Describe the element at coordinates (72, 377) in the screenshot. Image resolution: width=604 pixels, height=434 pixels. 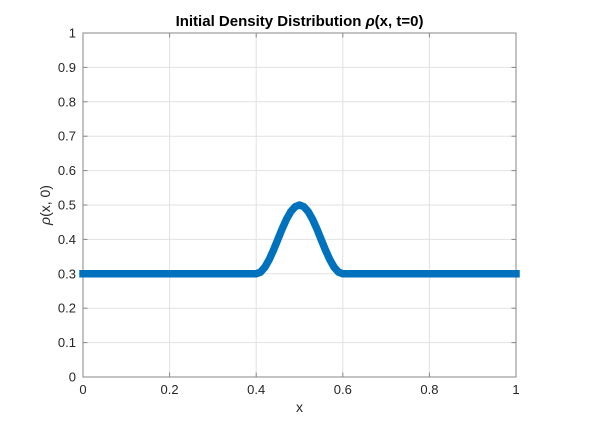
I see `y-tick-label: 0` at that location.